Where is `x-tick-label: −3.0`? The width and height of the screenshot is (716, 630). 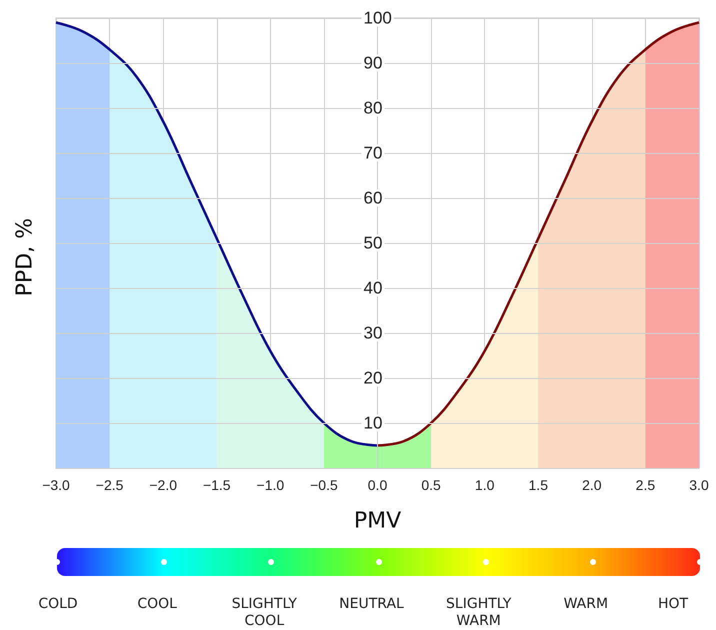 x-tick-label: −3.0 is located at coordinates (56, 485).